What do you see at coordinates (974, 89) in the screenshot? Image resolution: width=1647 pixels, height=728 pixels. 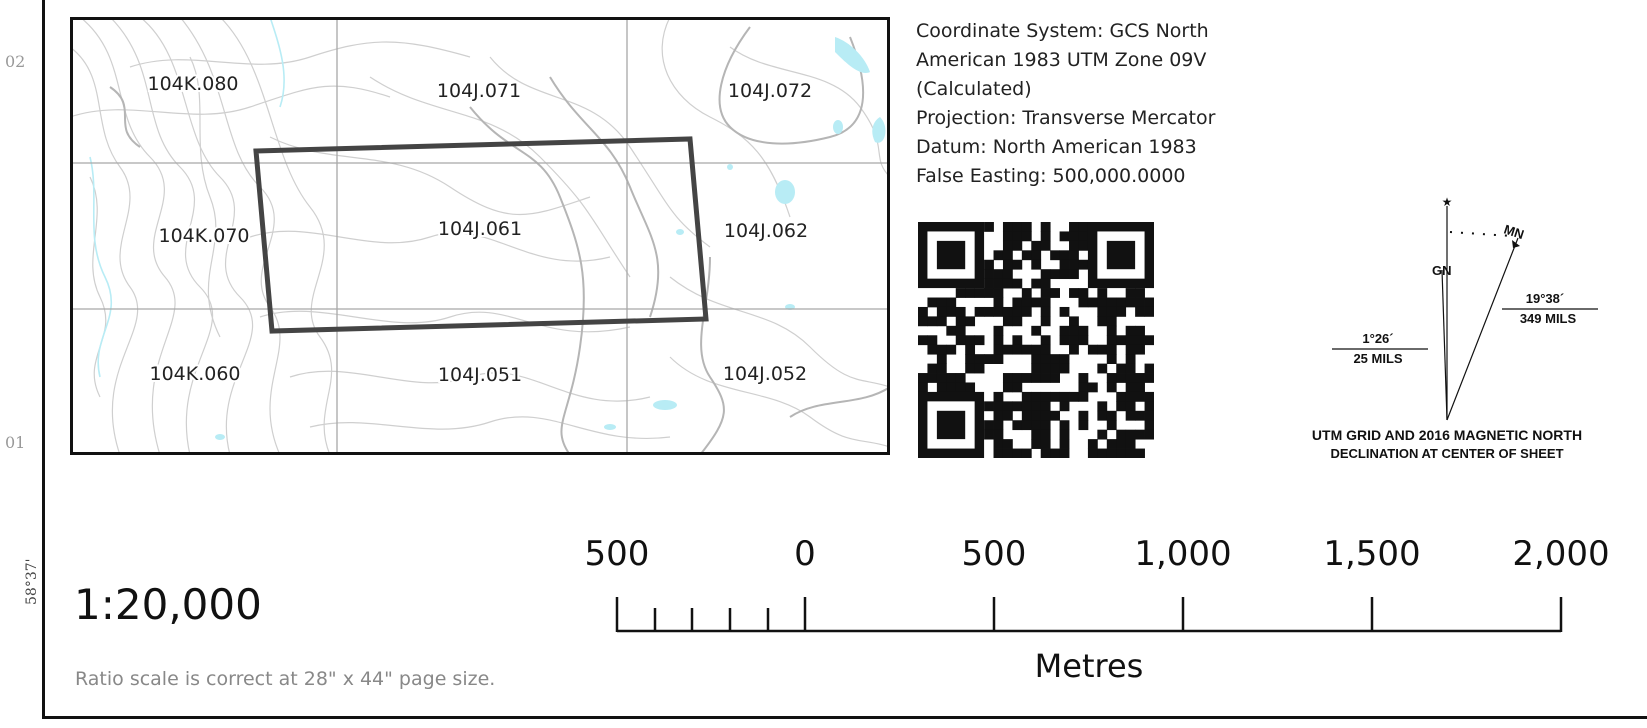 I see `coordinate-info-line: (Calculated)` at bounding box center [974, 89].